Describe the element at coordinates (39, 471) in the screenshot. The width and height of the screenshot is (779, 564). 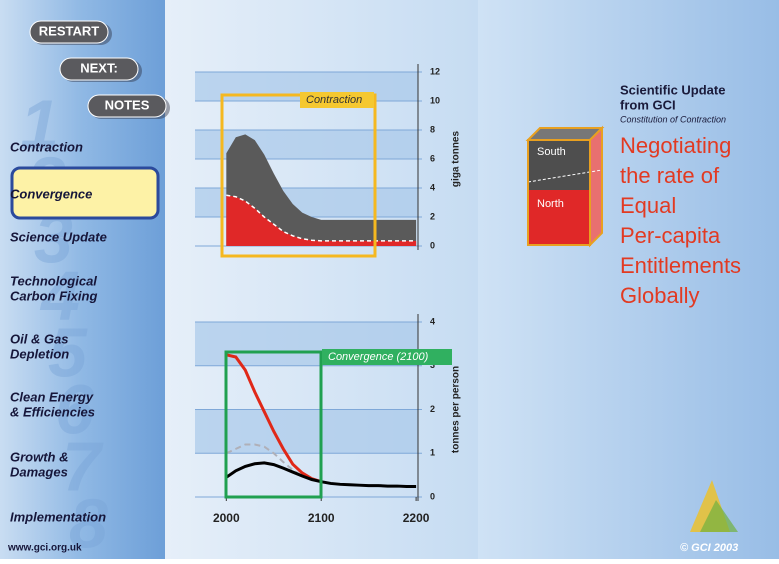
I see `nav-item: Damages` at that location.